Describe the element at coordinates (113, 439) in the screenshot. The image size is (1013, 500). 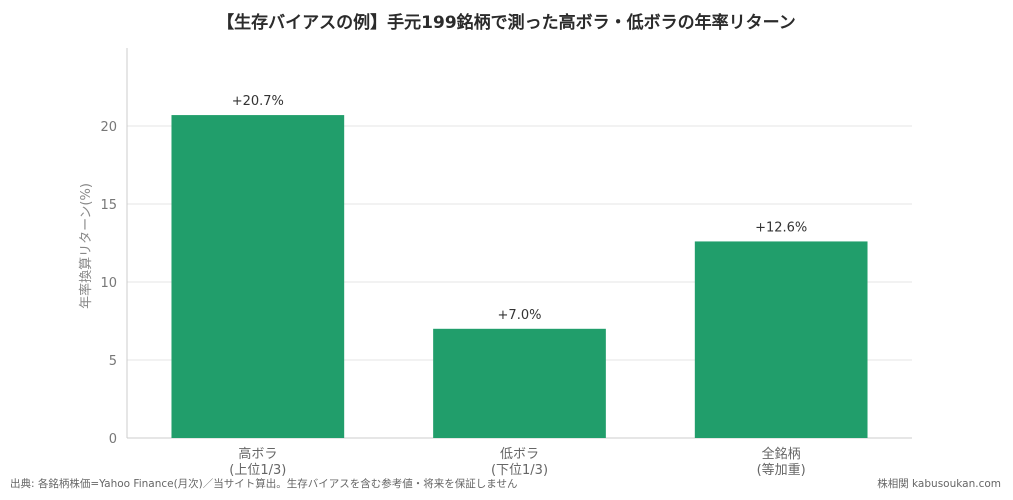
I see `y-tick-label: 0` at that location.